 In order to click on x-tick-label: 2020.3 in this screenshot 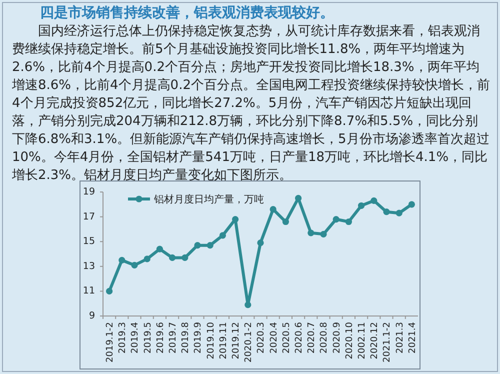, I will do `click(261, 338)`.